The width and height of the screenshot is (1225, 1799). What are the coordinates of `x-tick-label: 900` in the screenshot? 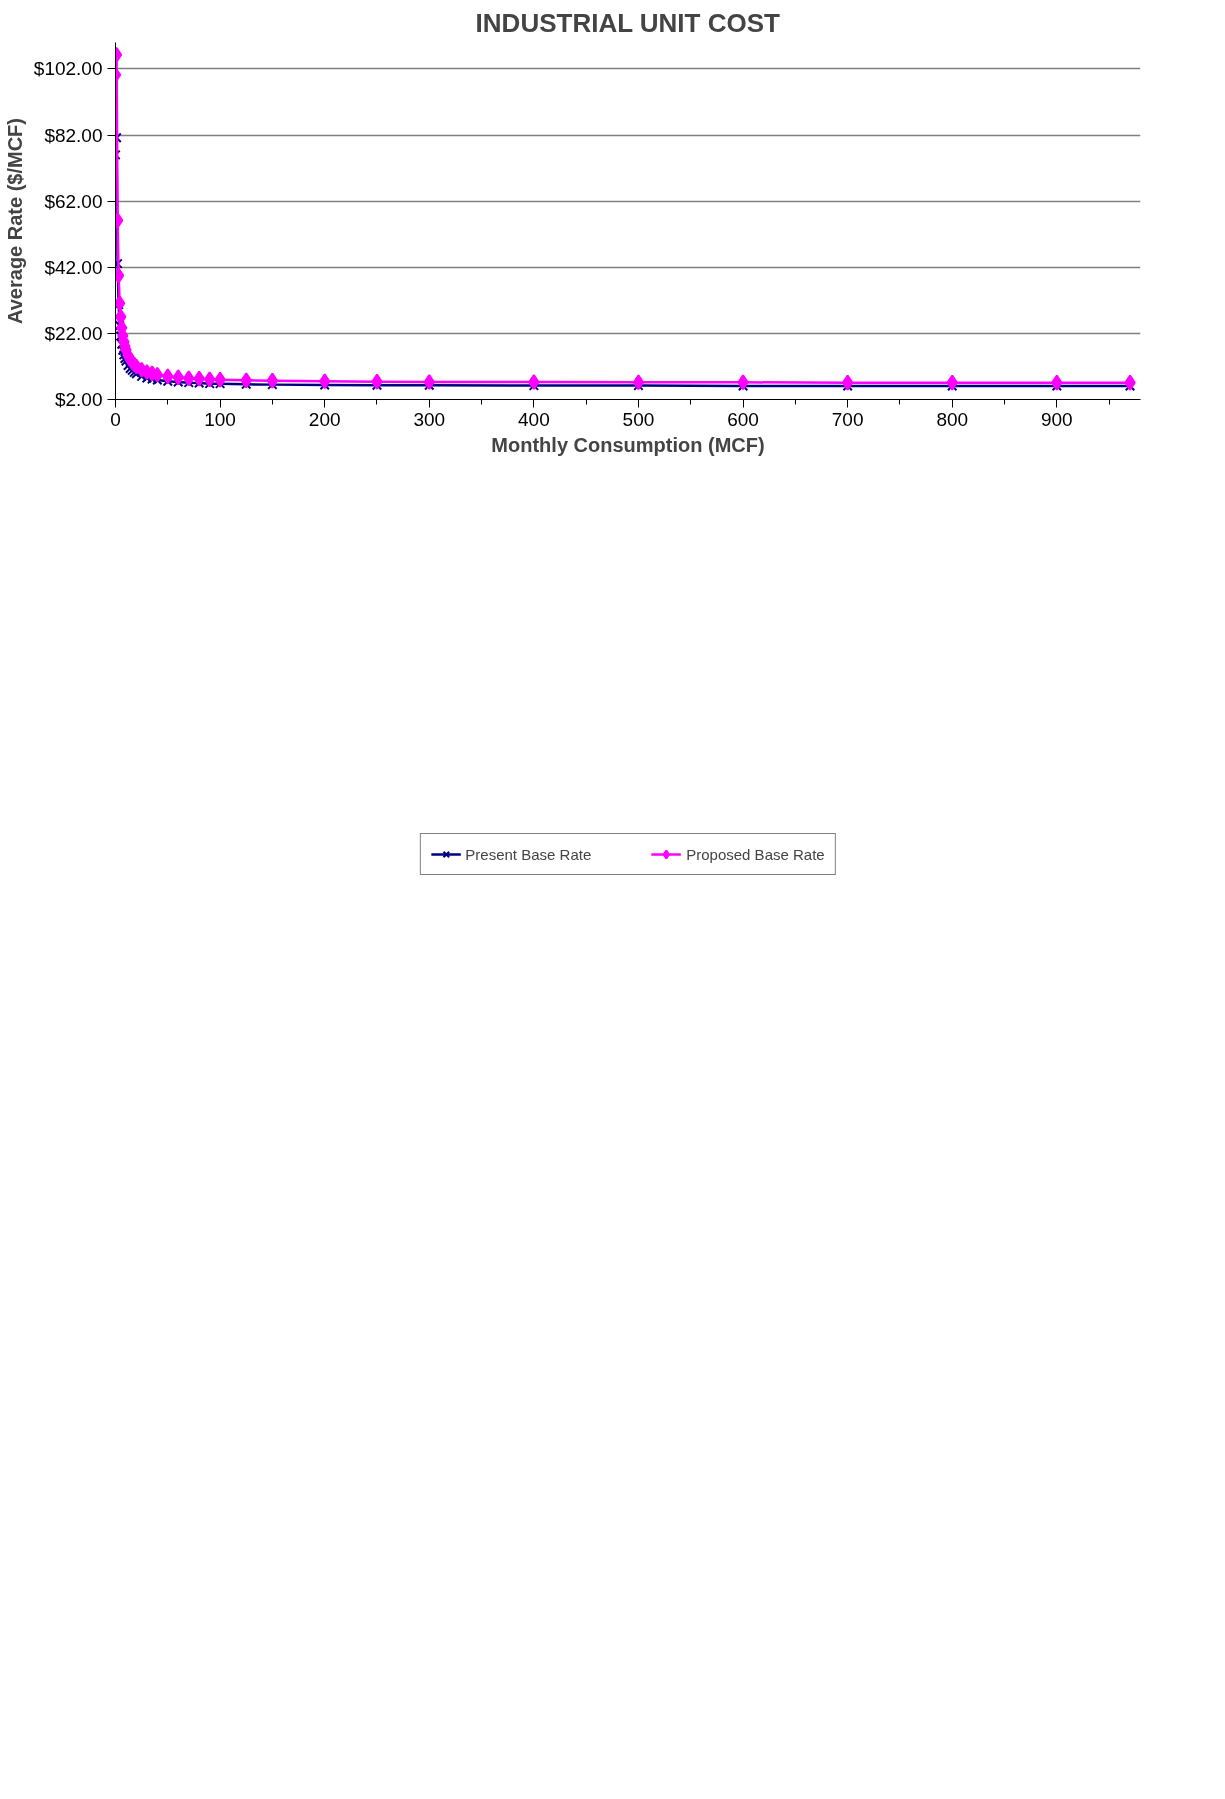 It's located at (1056, 419).